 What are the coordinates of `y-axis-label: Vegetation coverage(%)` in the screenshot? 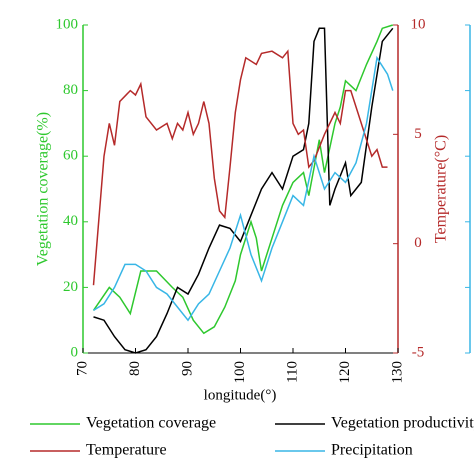 It's located at (43, 189).